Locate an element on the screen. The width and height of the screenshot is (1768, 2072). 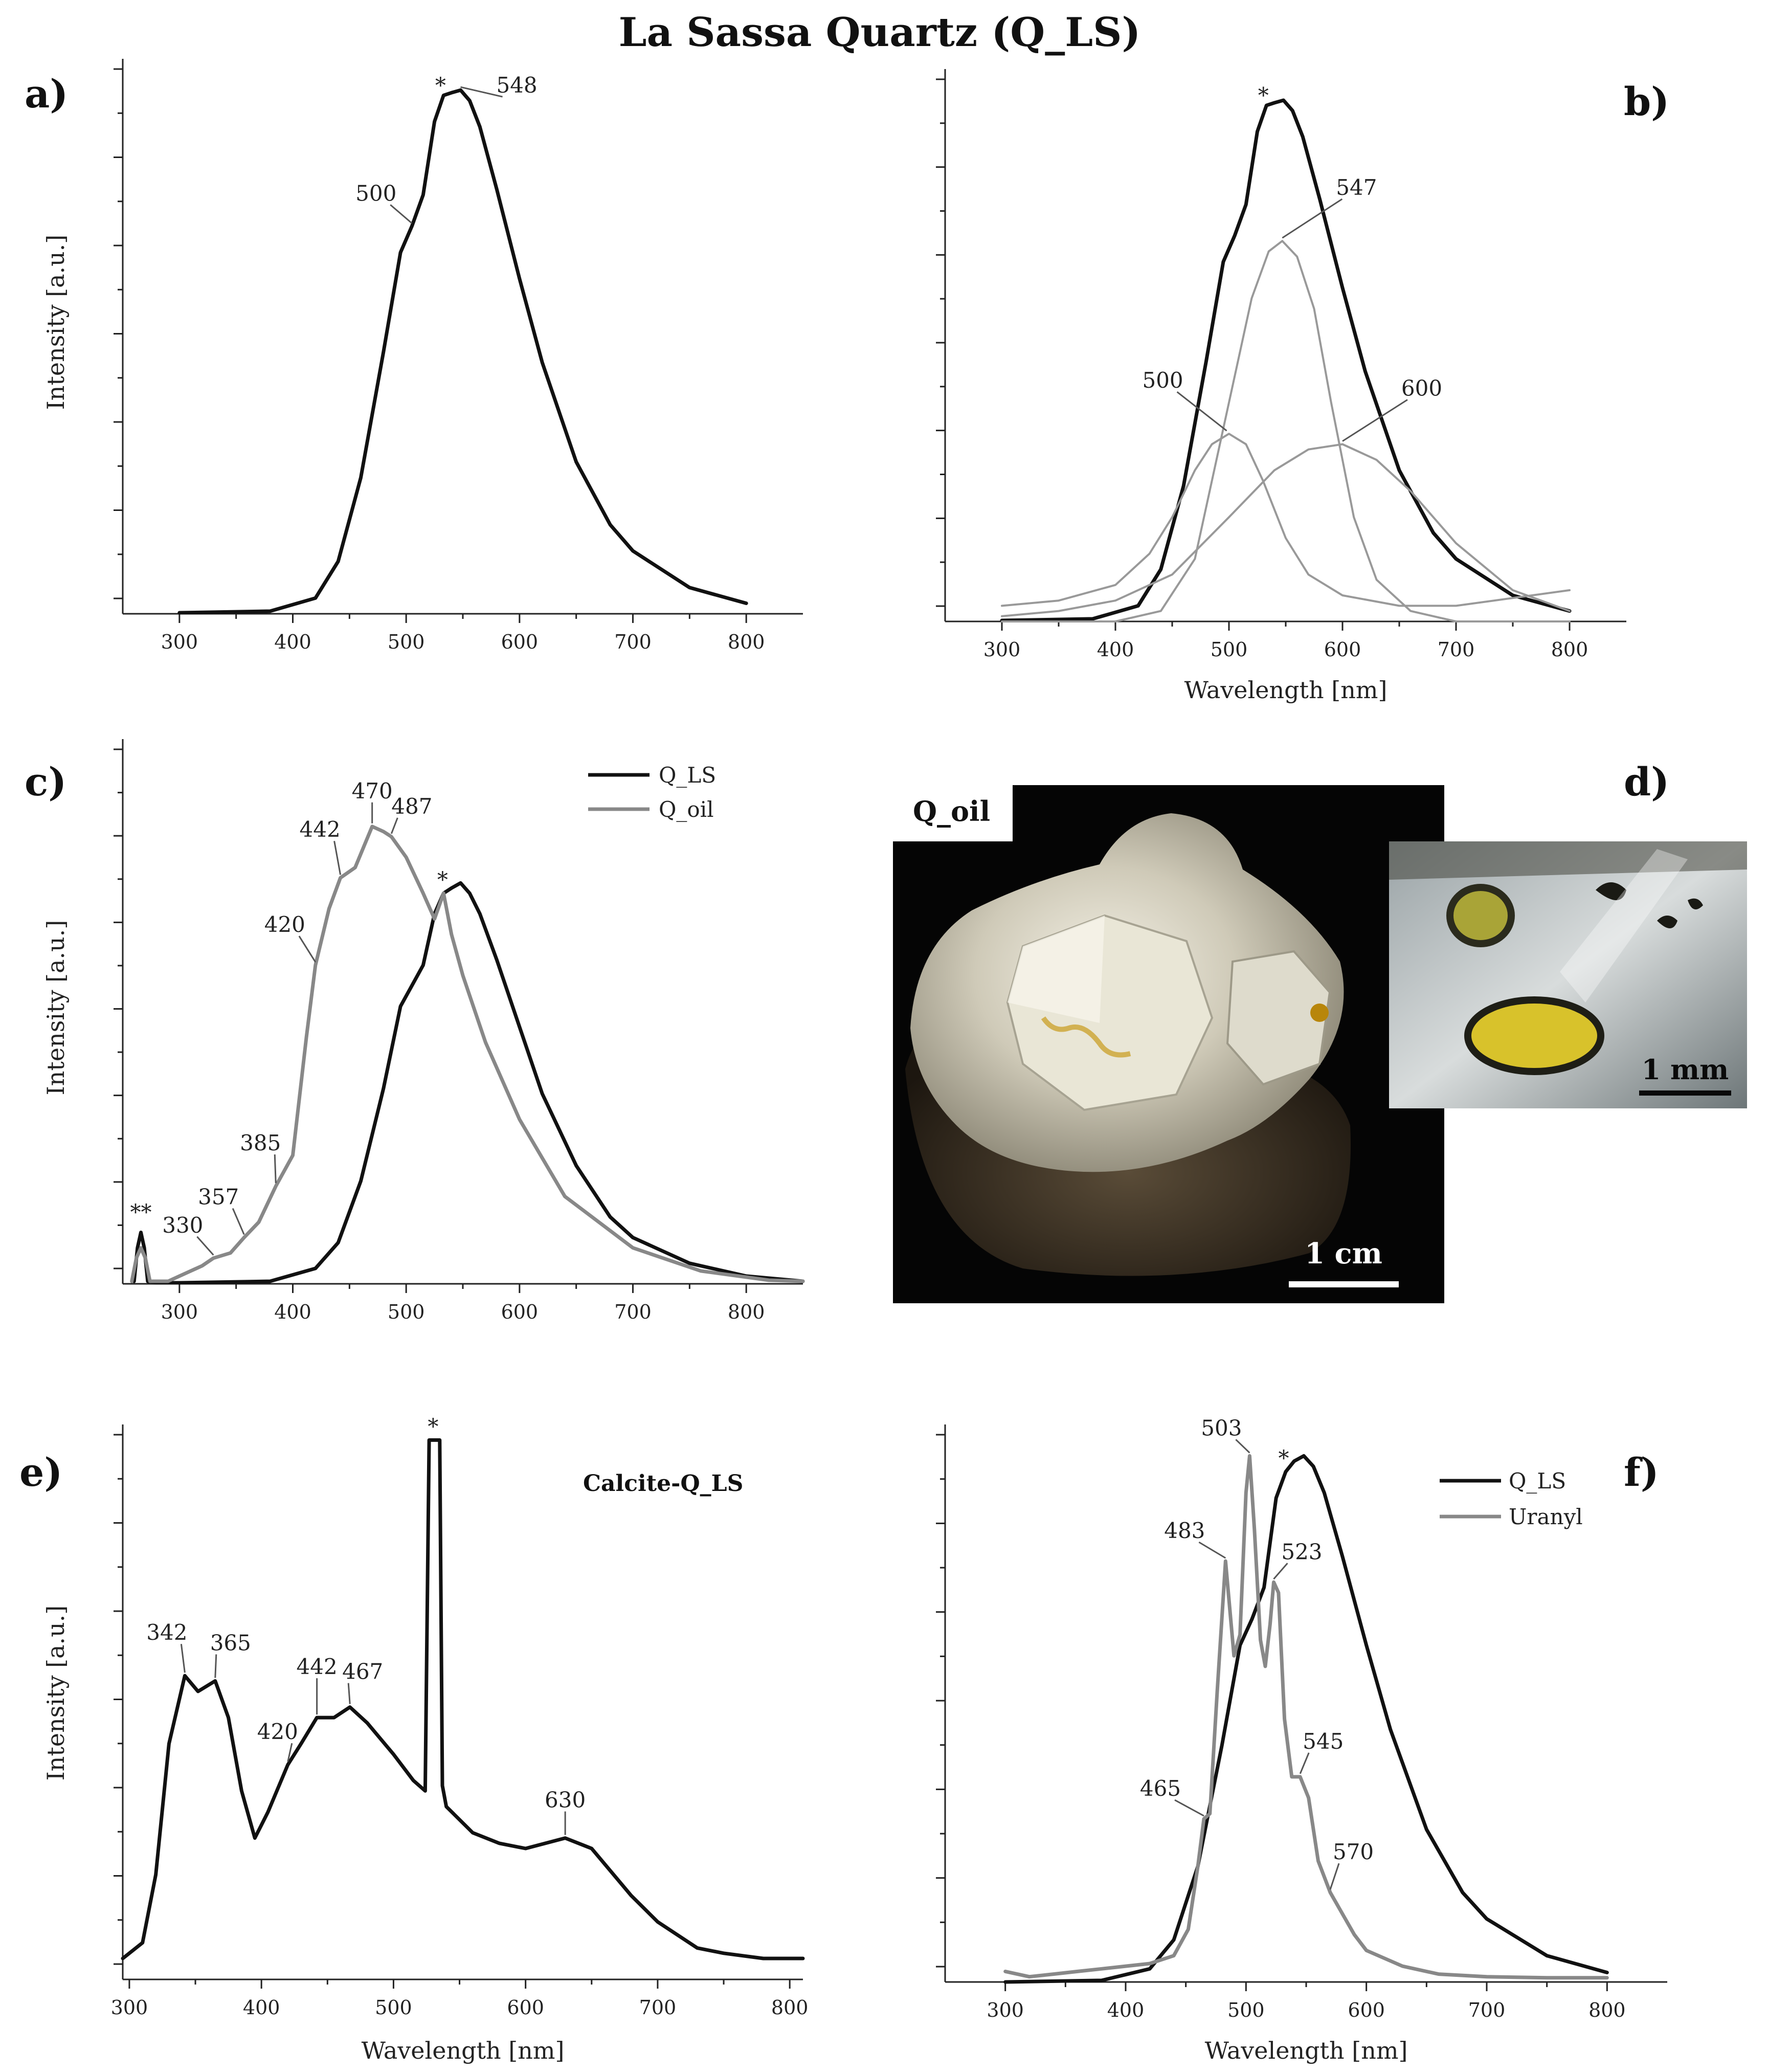
panel-letter-d: d) is located at coordinates (1646, 782).